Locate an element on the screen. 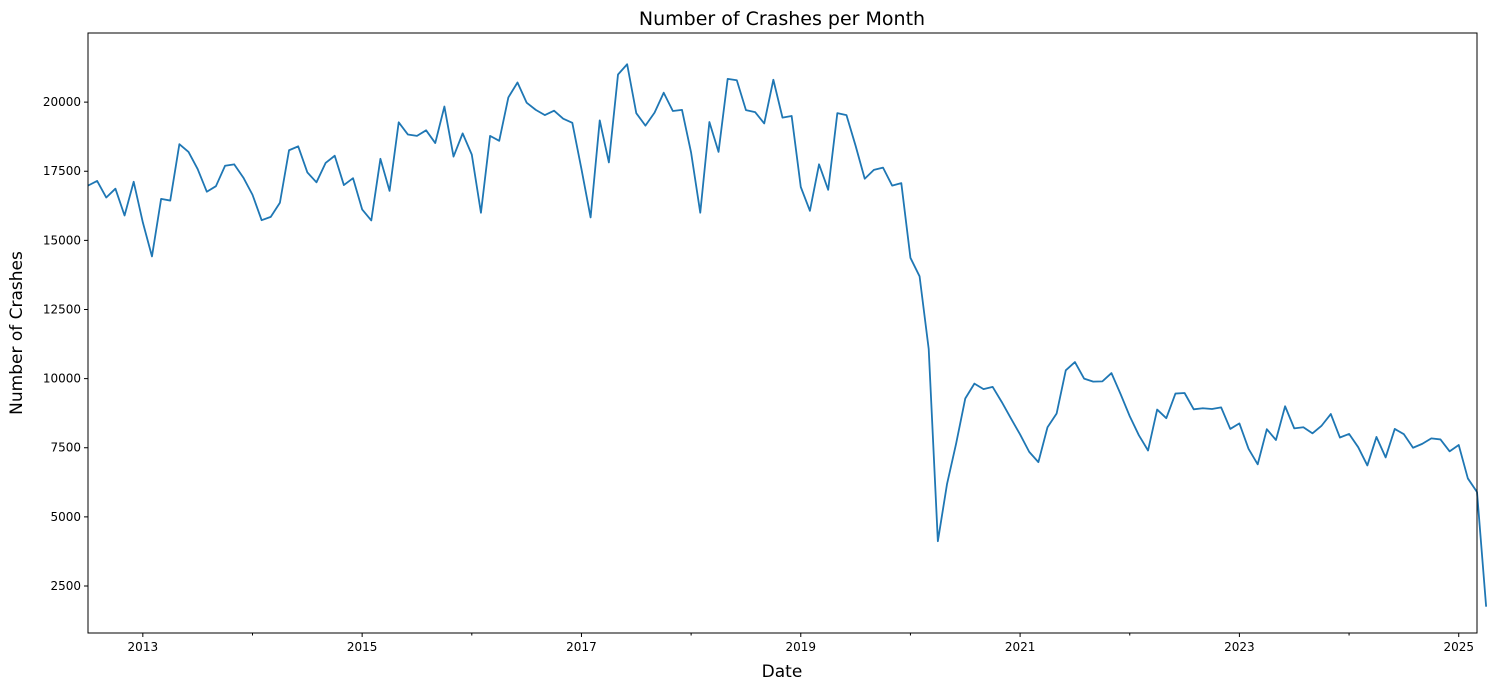 The height and width of the screenshot is (690, 1487). x-tick-label: 2019 is located at coordinates (801, 647).